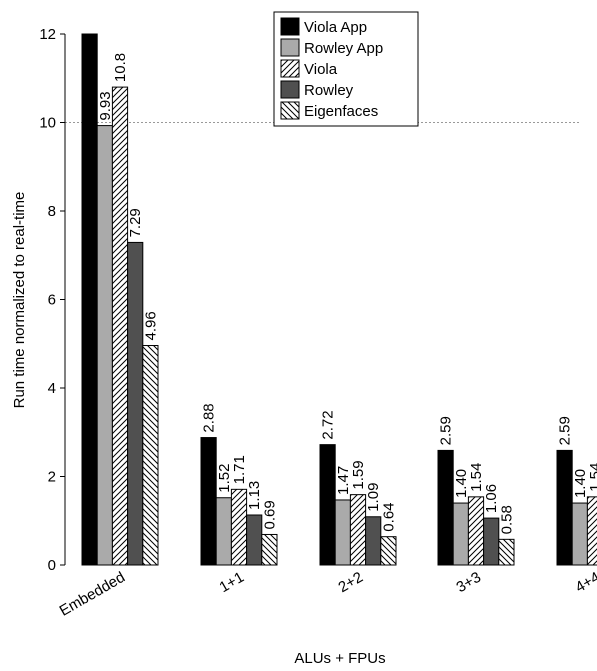  I want to click on bar-viola-4p4, so click(591, 531).